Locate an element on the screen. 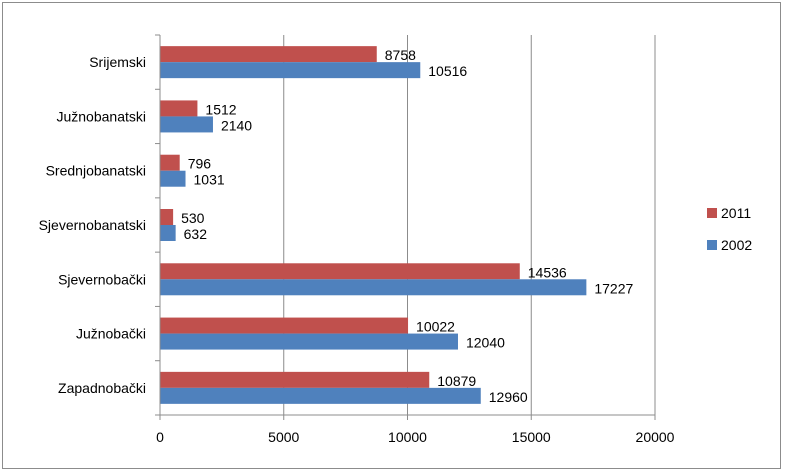 Image resolution: width=785 pixels, height=476 pixels. legend-swatch-2002 is located at coordinates (712, 245).